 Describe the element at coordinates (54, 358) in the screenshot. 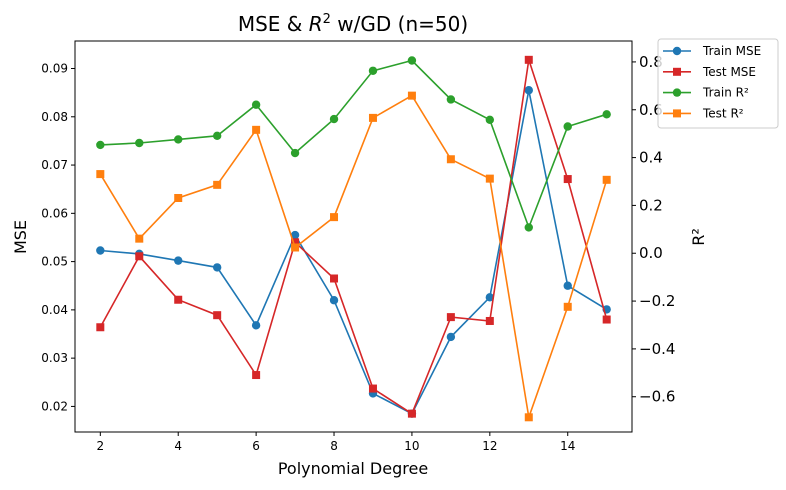

I see `left-y-tick-label: 0.03` at that location.